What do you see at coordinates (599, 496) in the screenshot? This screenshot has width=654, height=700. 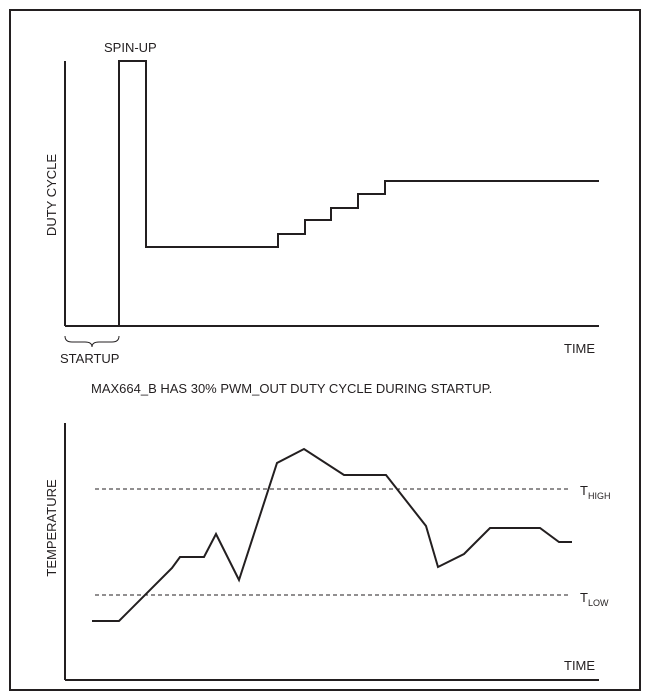 I see `t-high-sub: HIGH` at bounding box center [599, 496].